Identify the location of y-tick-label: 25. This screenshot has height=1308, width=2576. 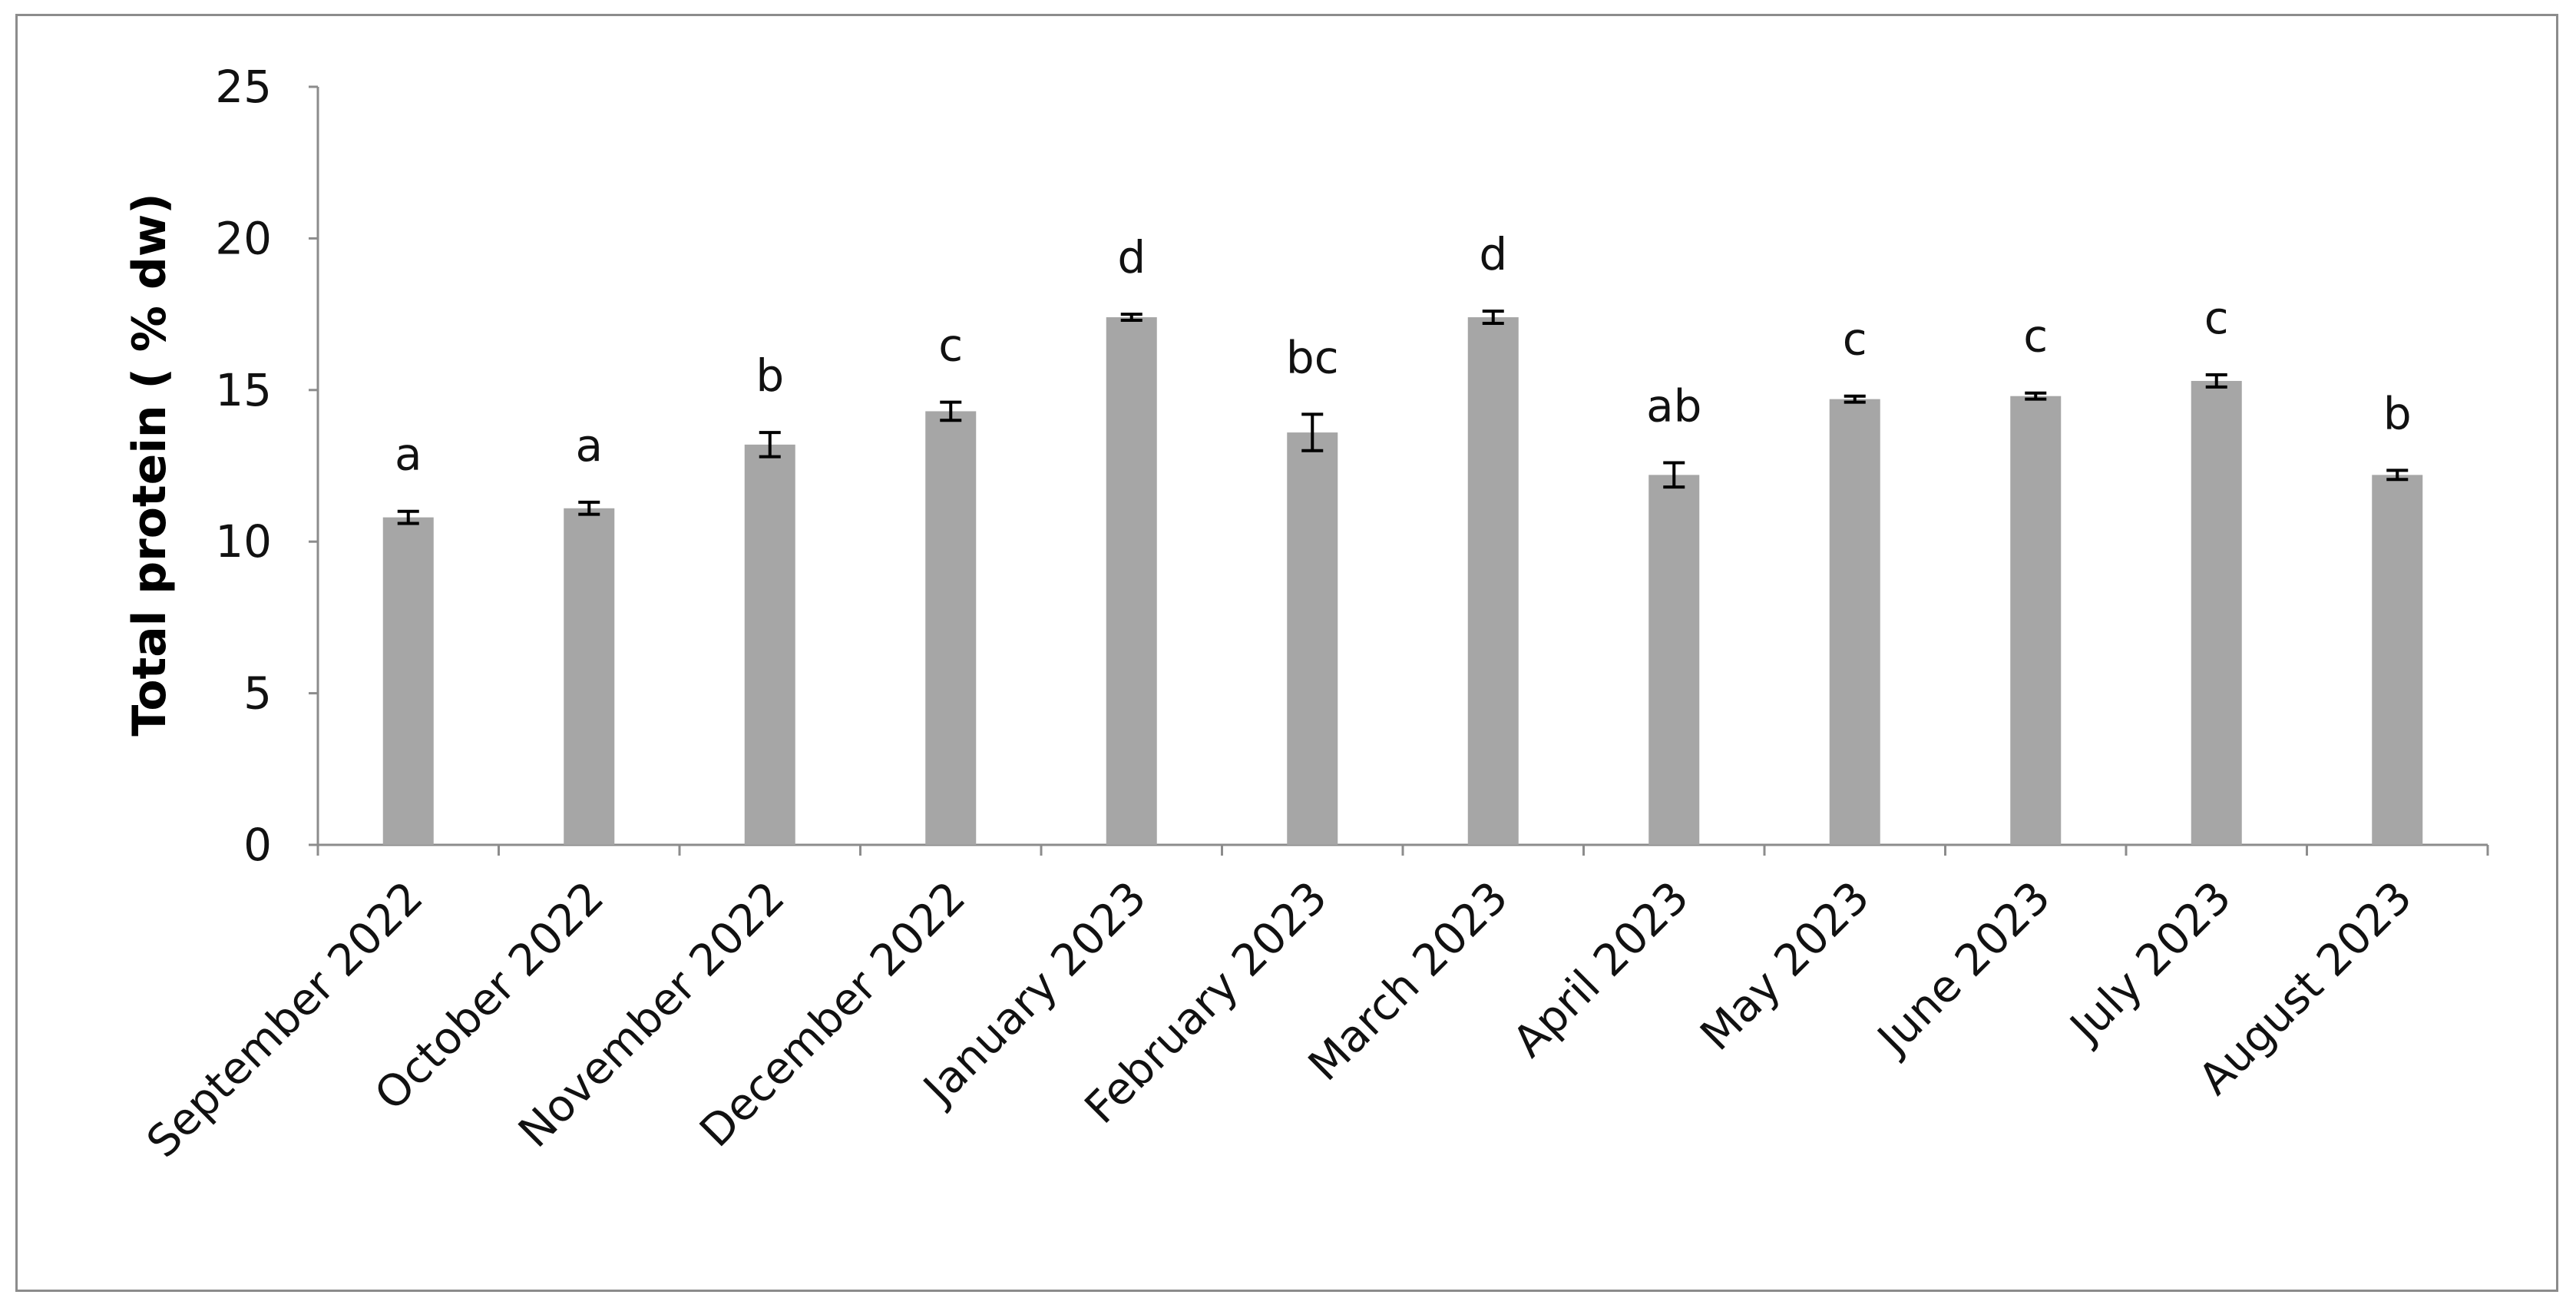
(243, 87).